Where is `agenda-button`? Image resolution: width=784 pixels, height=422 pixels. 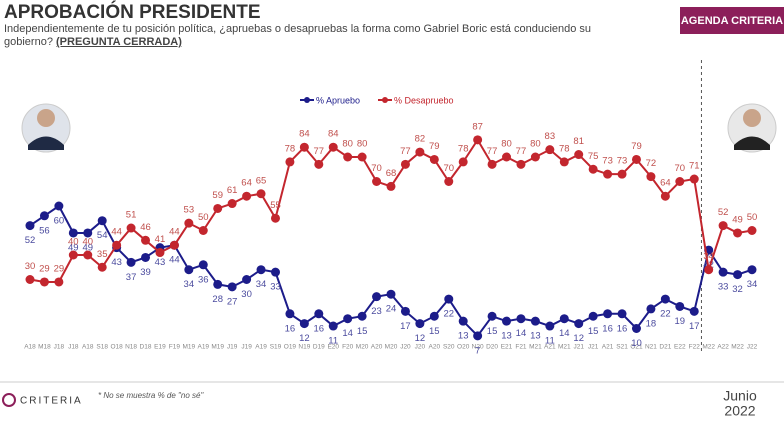 agenda-button is located at coordinates (732, 20).